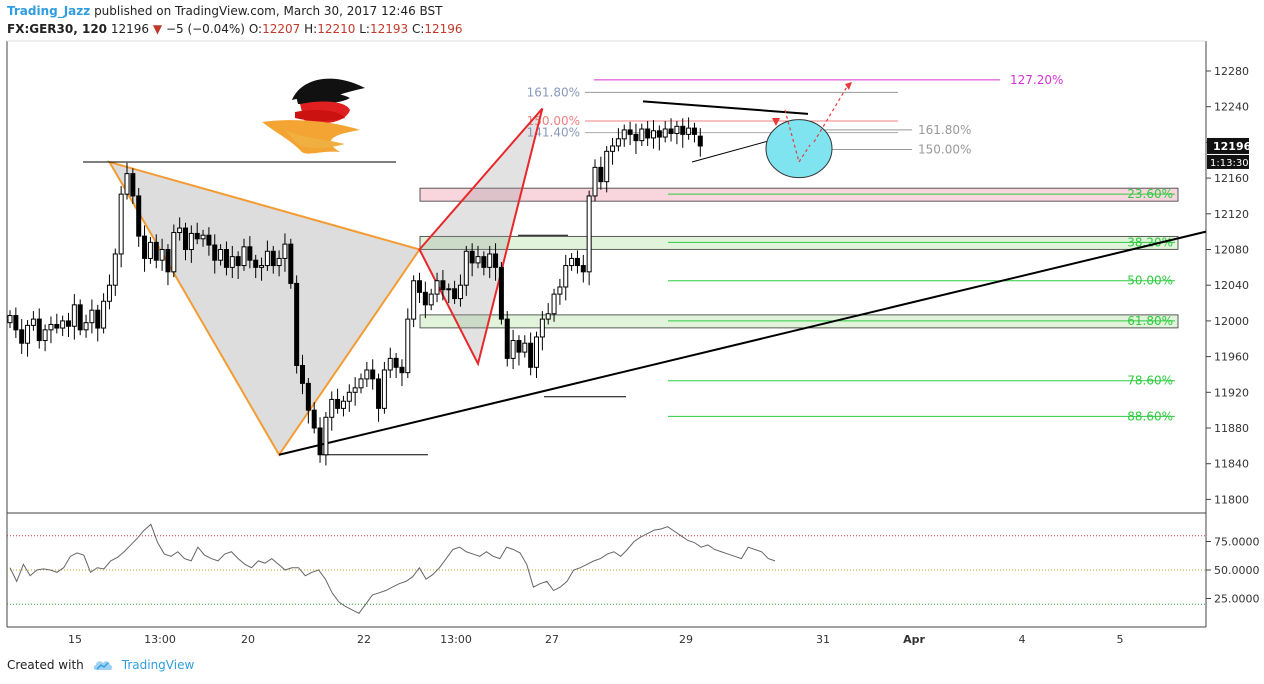 Image resolution: width=1264 pixels, height=684 pixels. Describe the element at coordinates (1231, 499) in the screenshot. I see `price-tick-label: 11800` at that location.